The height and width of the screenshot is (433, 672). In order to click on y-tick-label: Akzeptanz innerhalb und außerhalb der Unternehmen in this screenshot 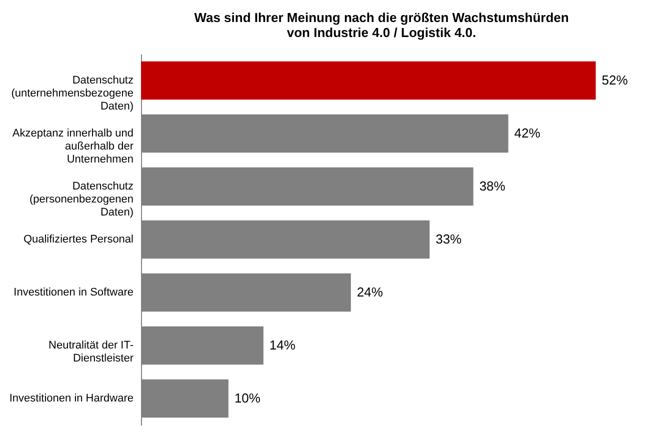, I will do `click(73, 147)`.